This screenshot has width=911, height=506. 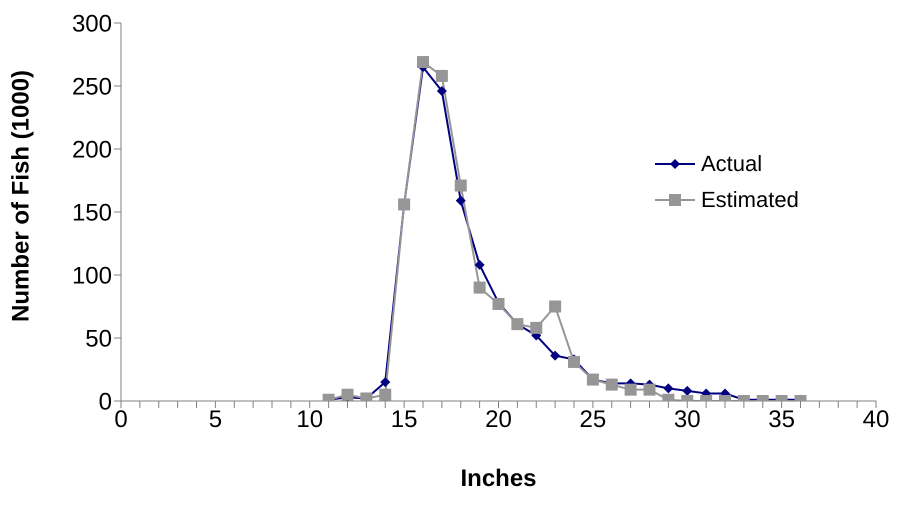 I want to click on x-tick-label: 10, so click(x=310, y=420).